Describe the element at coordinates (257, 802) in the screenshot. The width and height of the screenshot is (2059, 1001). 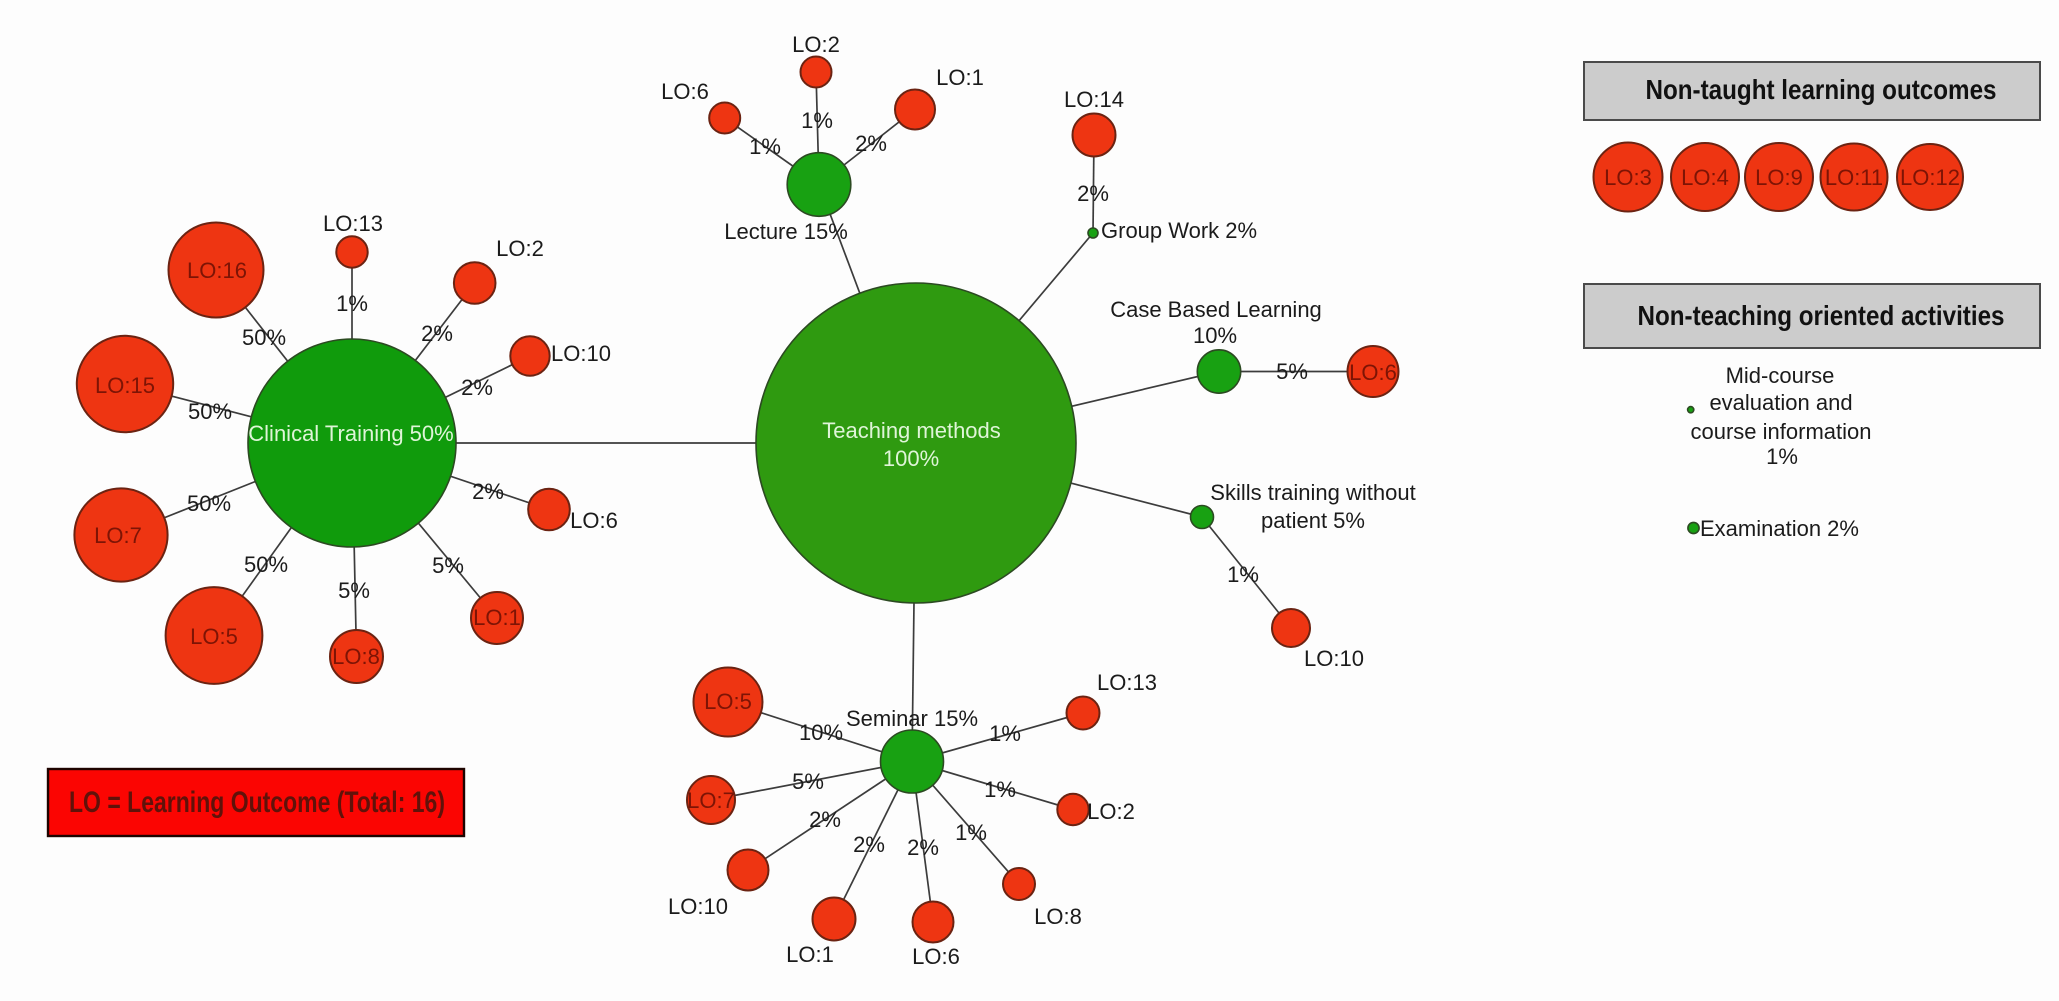
I see `svg-text:LO = Learning Outcome (Total:: LO = Learning Outcome (Total: 16)` at that location.